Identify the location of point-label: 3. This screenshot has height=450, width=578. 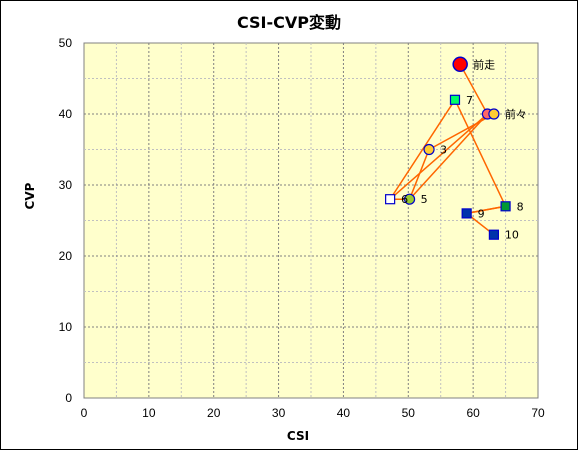
(443, 150).